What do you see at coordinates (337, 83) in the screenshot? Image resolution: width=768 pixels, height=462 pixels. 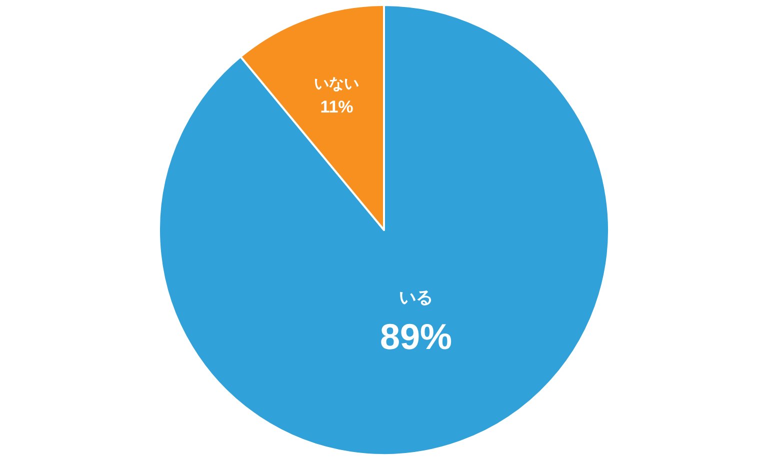 I see `slice-label: いない` at bounding box center [337, 83].